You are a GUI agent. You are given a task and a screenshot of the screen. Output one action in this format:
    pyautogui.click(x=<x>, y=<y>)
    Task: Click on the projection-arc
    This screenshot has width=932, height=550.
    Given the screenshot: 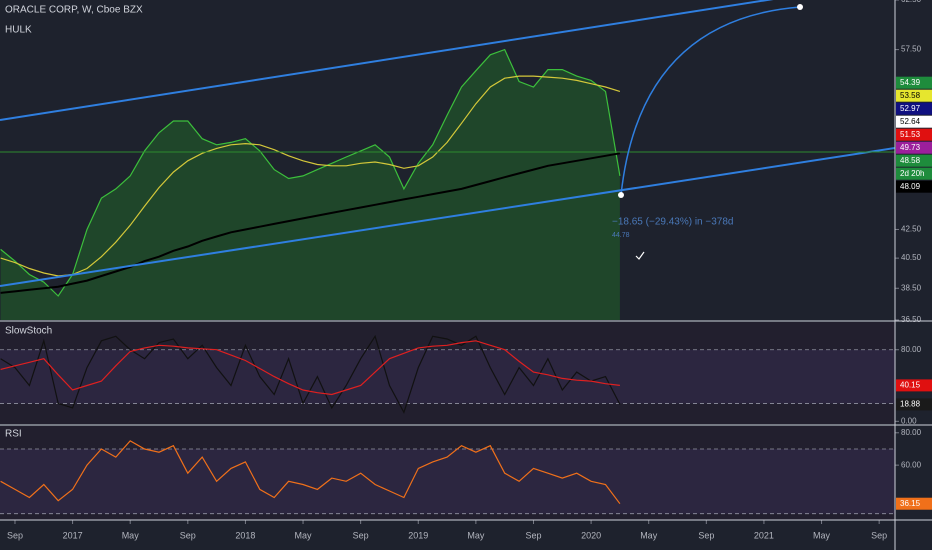 What is the action you would take?
    pyautogui.click(x=710, y=101)
    